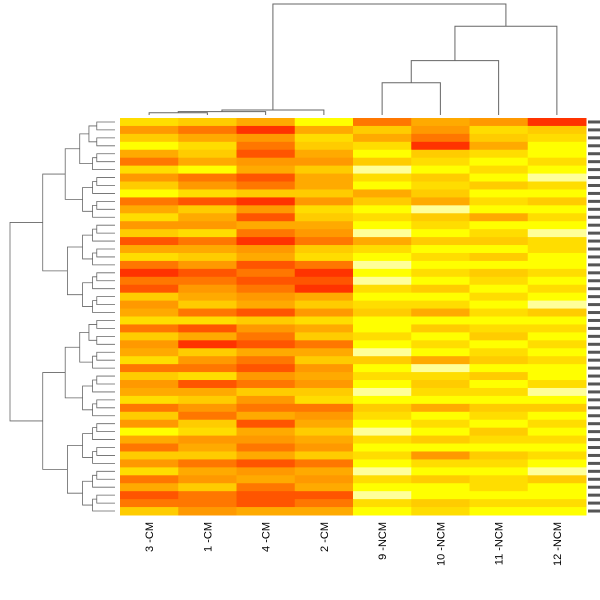 The width and height of the screenshot is (600, 600). Describe the element at coordinates (500, 543) in the screenshot. I see `column-label: 11 -NCM` at that location.